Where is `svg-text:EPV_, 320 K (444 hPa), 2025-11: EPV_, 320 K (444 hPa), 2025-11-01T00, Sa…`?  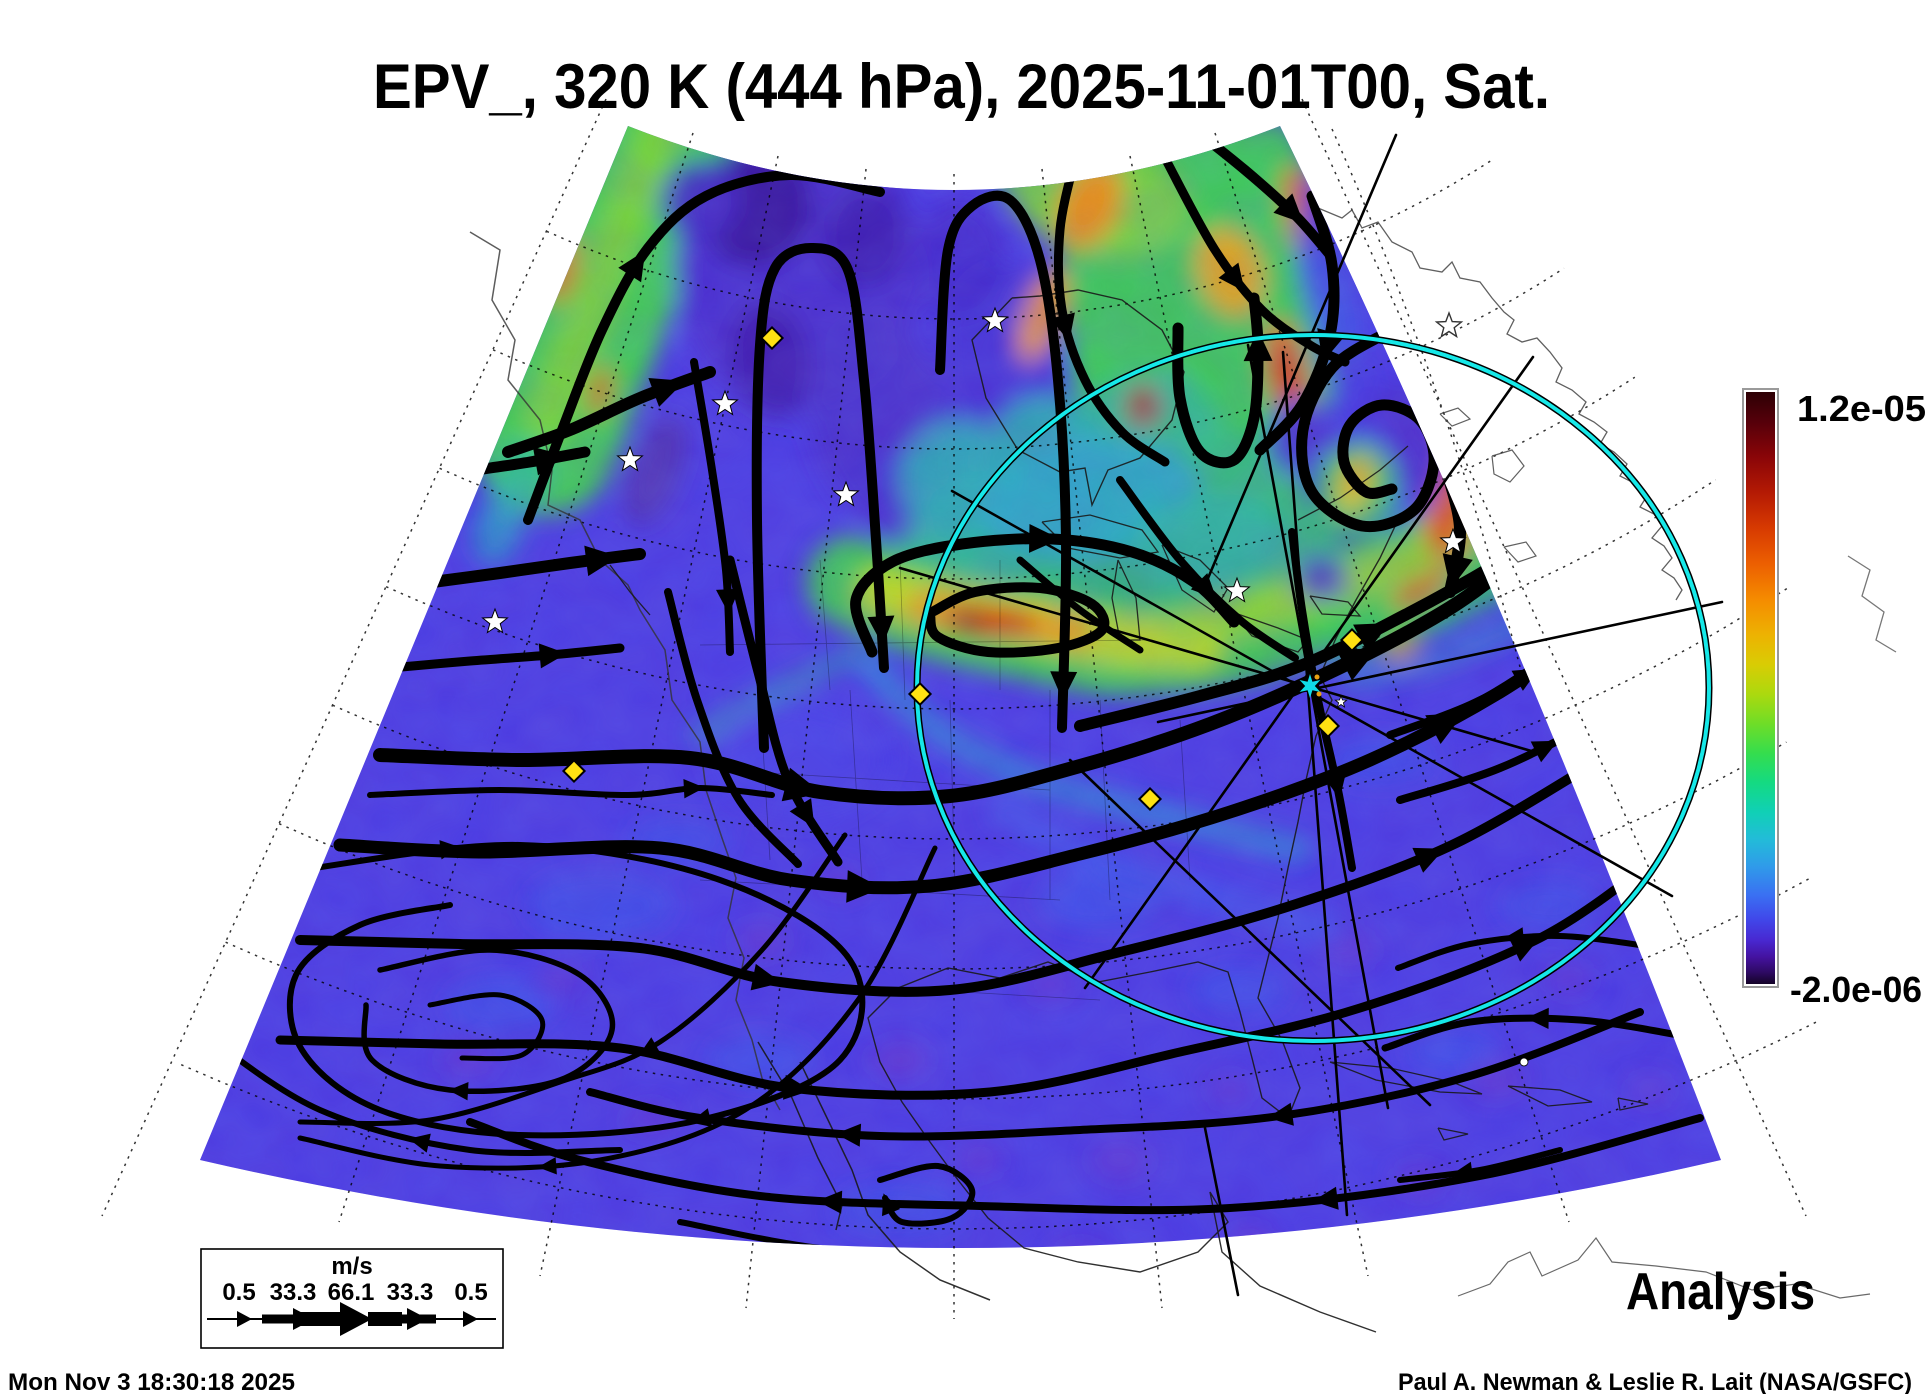
svg-text:EPV_, 320 K (444 hPa), 2025-11: EPV_, 320 K (444 hPa), 2025-11-01T00, Sa… is located at coordinates (961, 87).